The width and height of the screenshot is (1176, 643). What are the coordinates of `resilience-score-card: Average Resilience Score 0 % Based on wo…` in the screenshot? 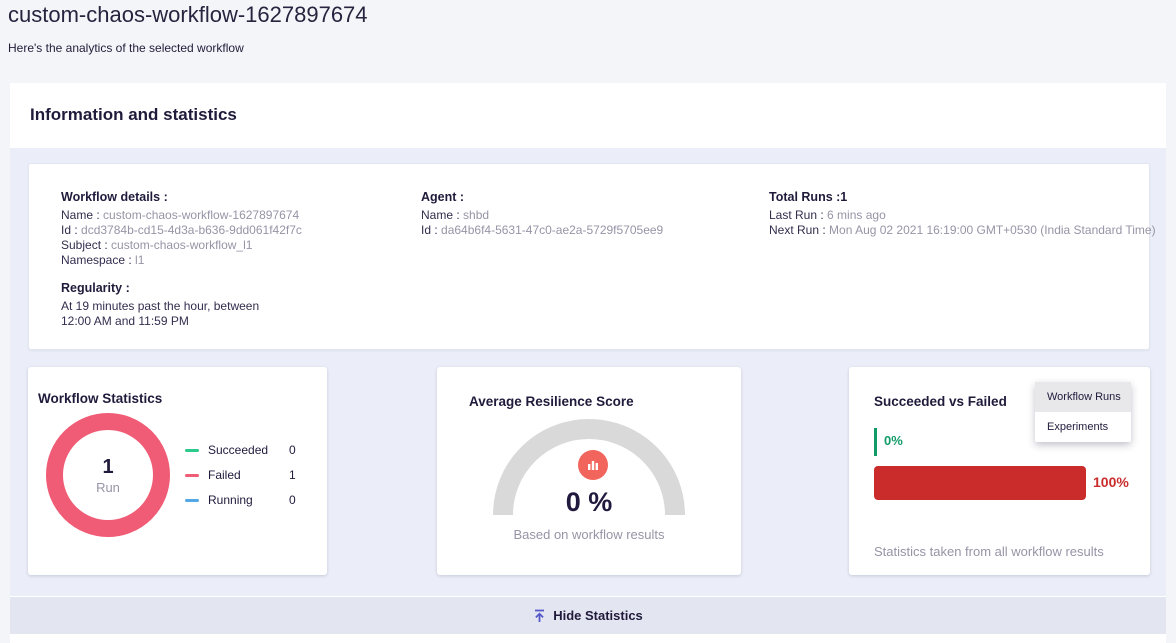 It's located at (589, 471).